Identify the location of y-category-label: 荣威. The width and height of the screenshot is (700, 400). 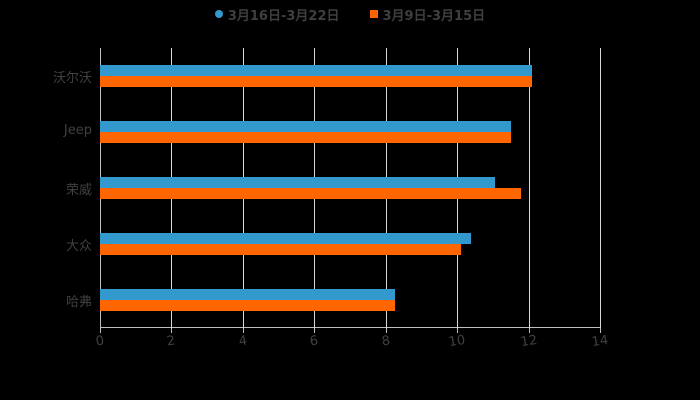
(78, 190).